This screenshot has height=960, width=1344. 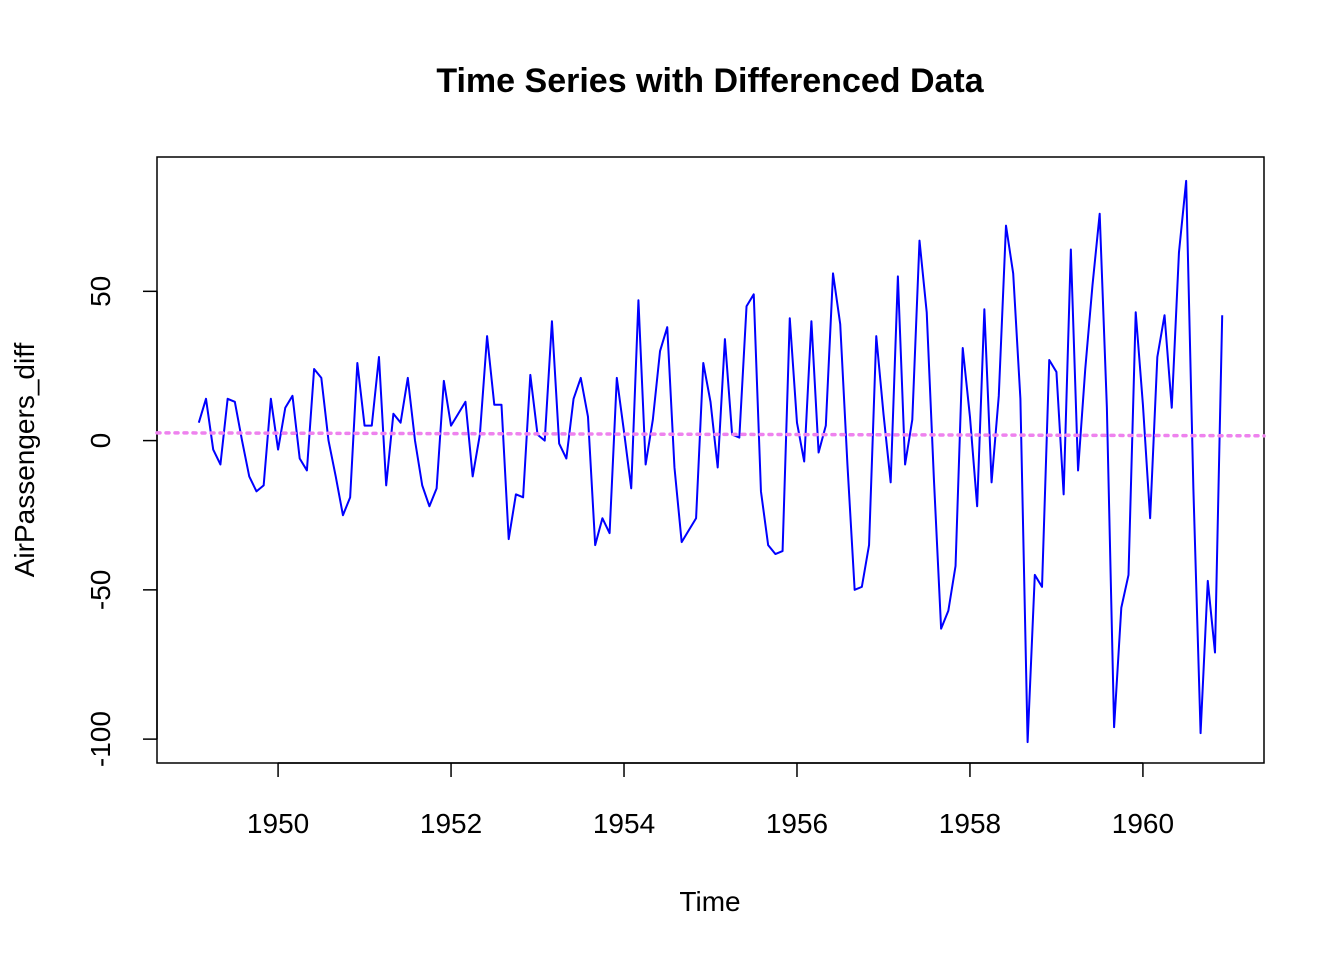 I want to click on x-tick-label: 1956, so click(x=797, y=823).